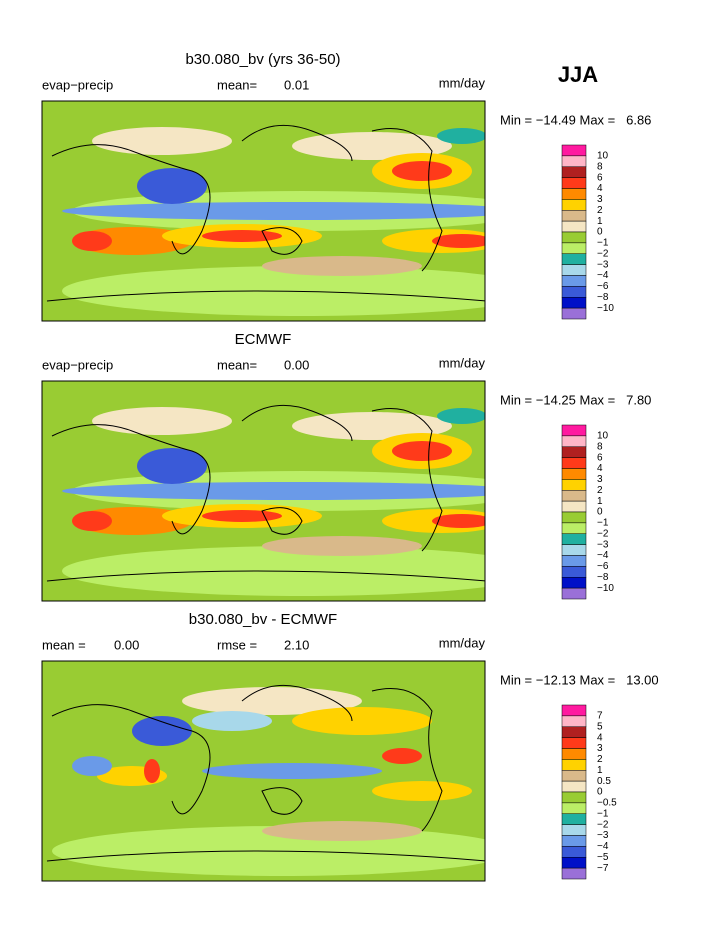  I want to click on panel-title: b30.080_bv - ECMWF, so click(263, 619).